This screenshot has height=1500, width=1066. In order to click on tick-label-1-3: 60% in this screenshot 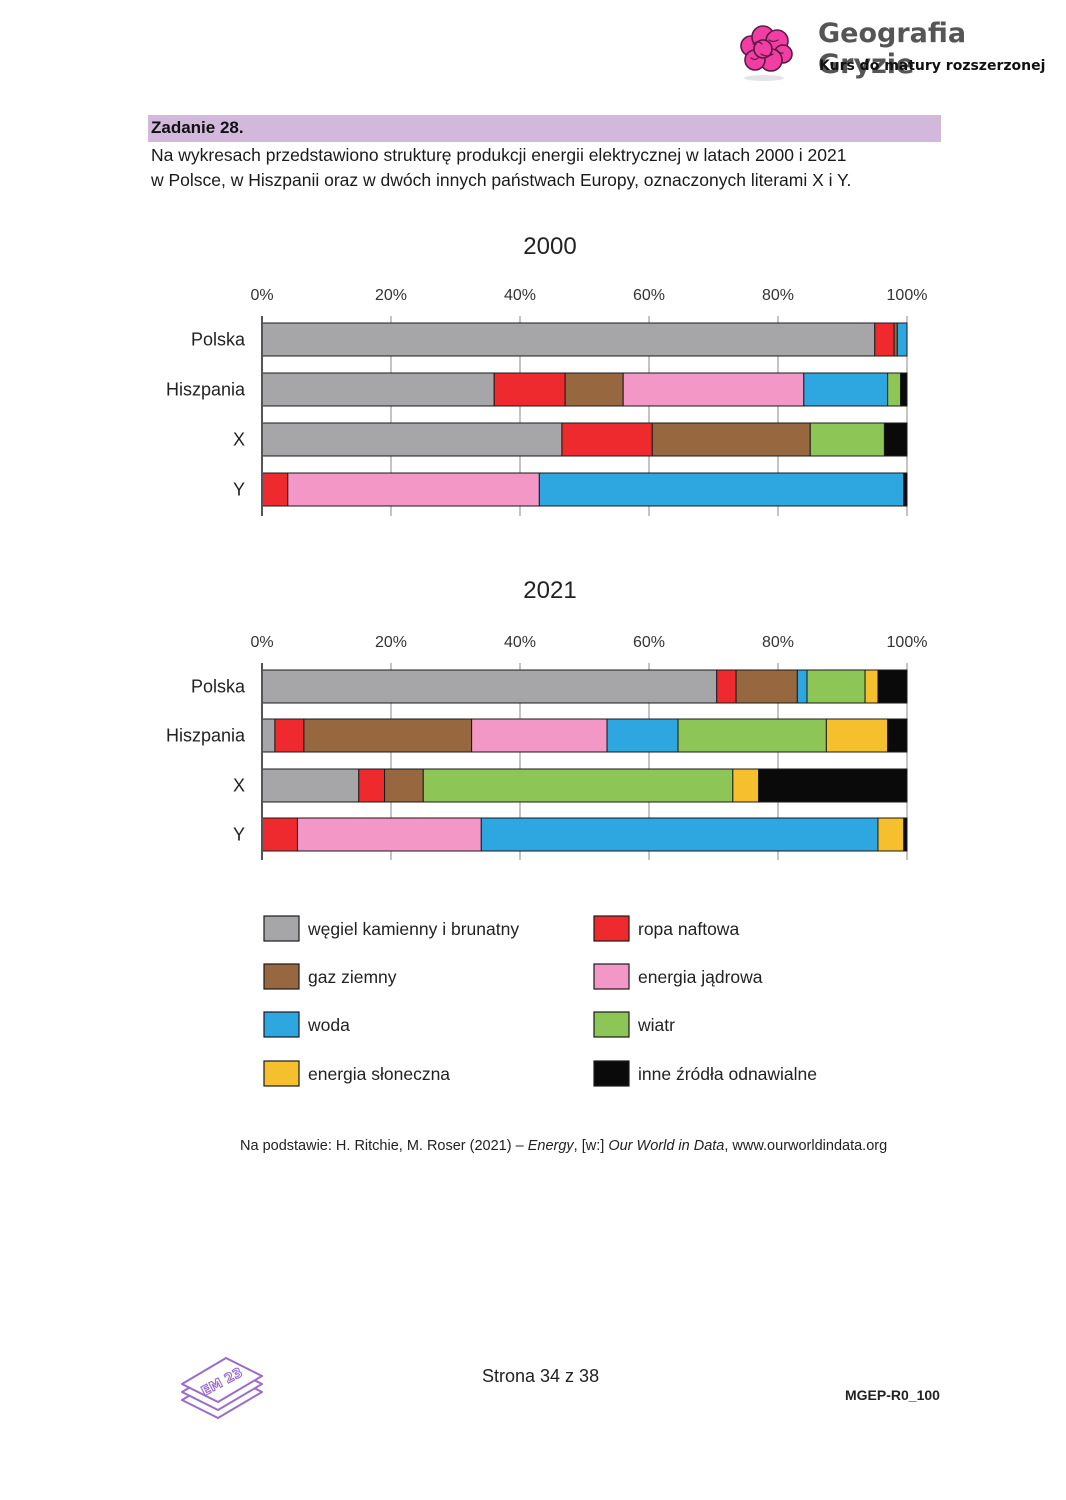, I will do `click(649, 642)`.